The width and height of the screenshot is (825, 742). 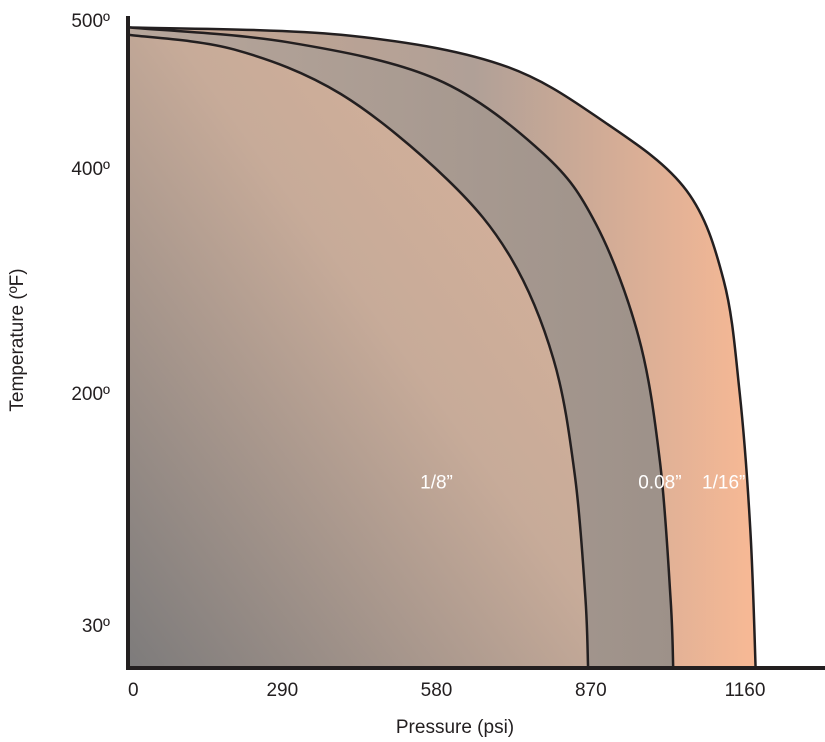 I want to click on label-0-08-inch: 0.08”, so click(x=659, y=483).